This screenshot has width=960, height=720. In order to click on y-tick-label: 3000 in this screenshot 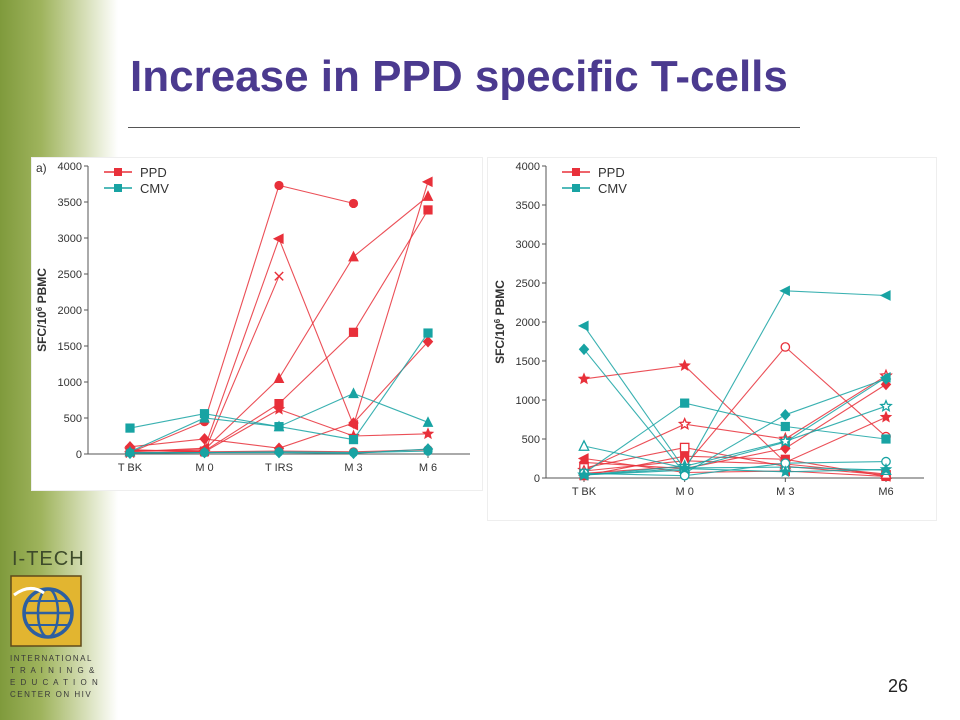, I will do `click(70, 239)`.